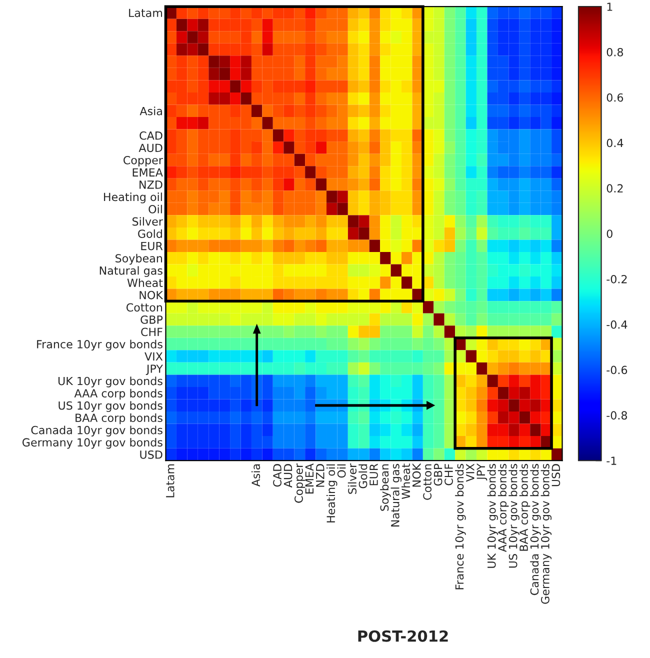 Image resolution: width=650 pixels, height=658 pixels. Describe the element at coordinates (556, 475) in the screenshot. I see `x-tick-label: USD` at that location.